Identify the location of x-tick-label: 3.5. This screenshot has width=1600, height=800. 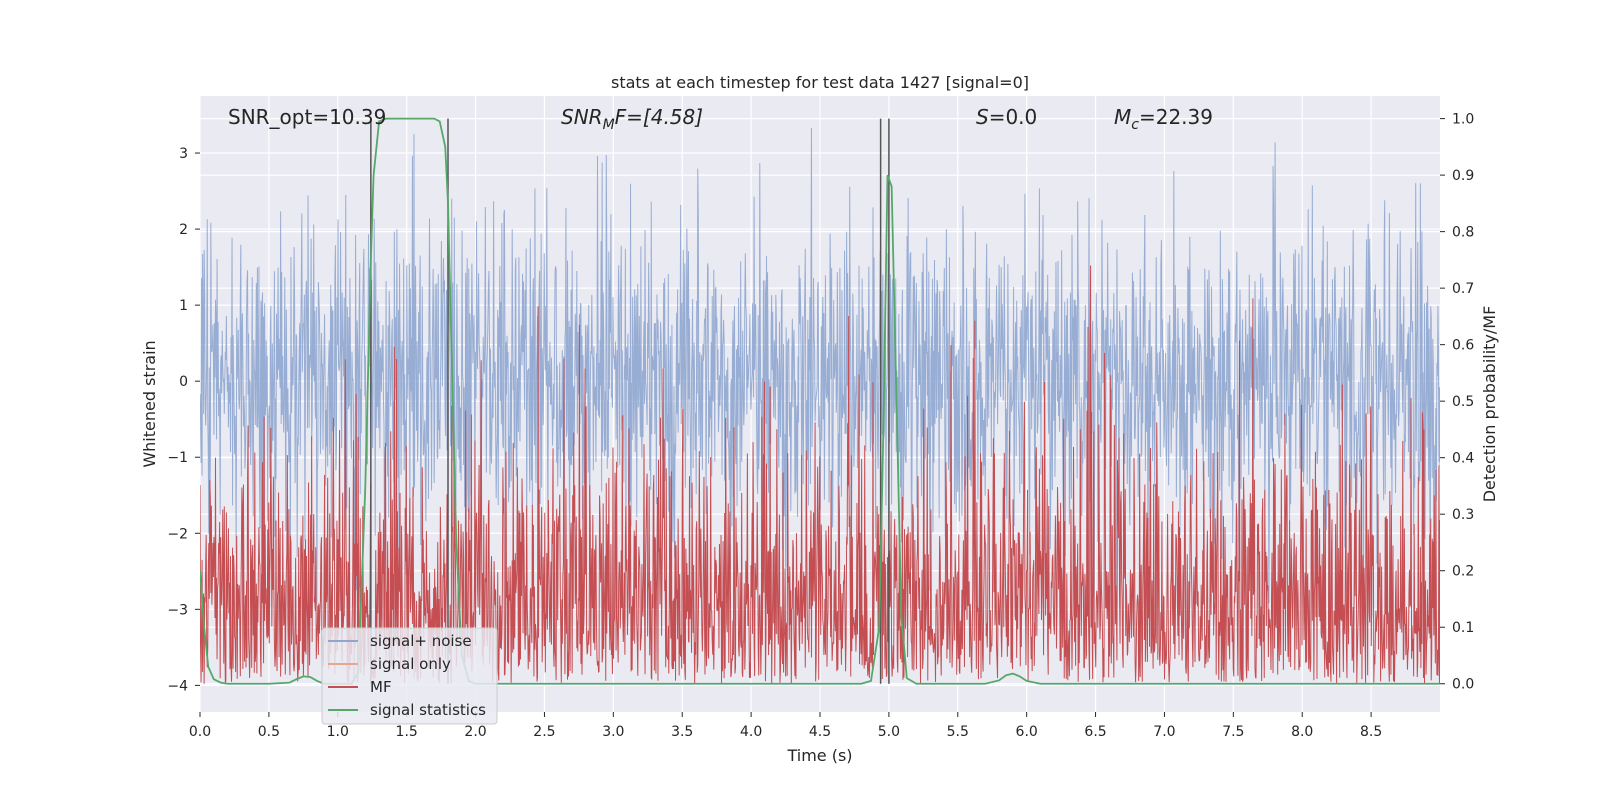
(682, 732).